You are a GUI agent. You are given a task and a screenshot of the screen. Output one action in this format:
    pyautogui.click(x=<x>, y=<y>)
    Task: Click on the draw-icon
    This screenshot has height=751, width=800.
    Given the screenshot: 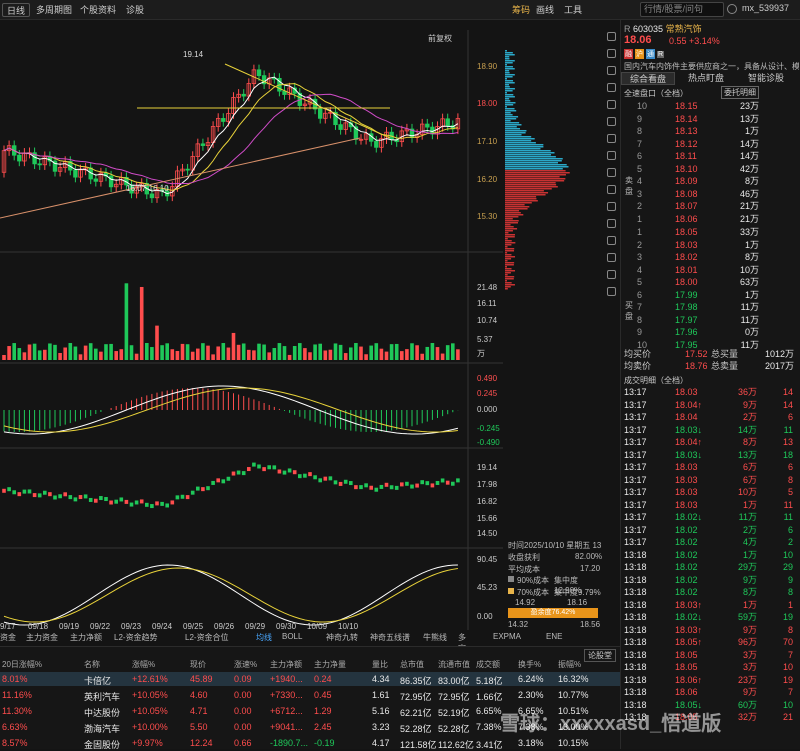 What is the action you would take?
    pyautogui.click(x=611, y=53)
    